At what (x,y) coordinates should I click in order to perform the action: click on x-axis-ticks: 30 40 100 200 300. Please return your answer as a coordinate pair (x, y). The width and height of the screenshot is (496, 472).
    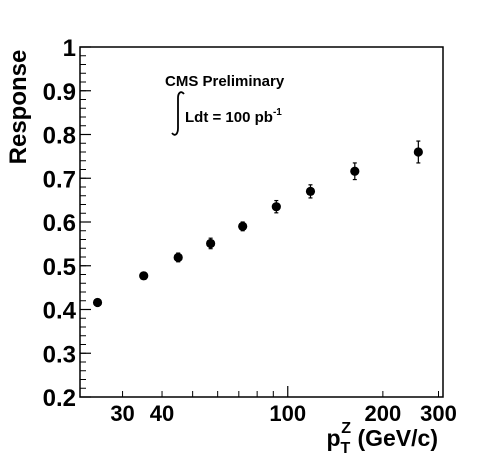
    Looking at the image, I should click on (283, 406).